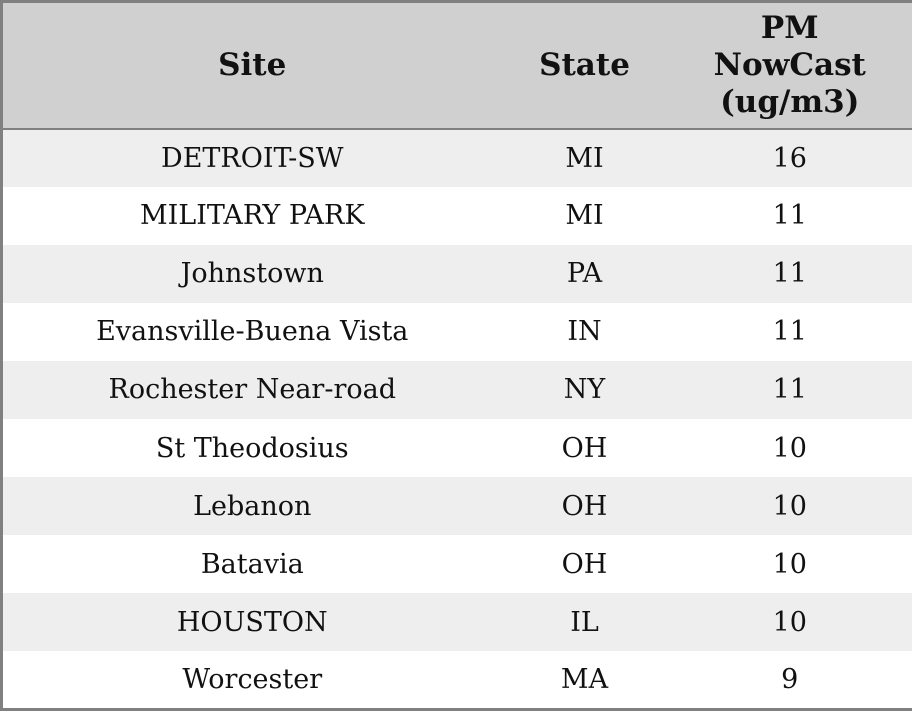 This screenshot has width=912, height=711. Describe the element at coordinates (456, 215) in the screenshot. I see `table-row: MILITARY PARK MI 11` at that location.